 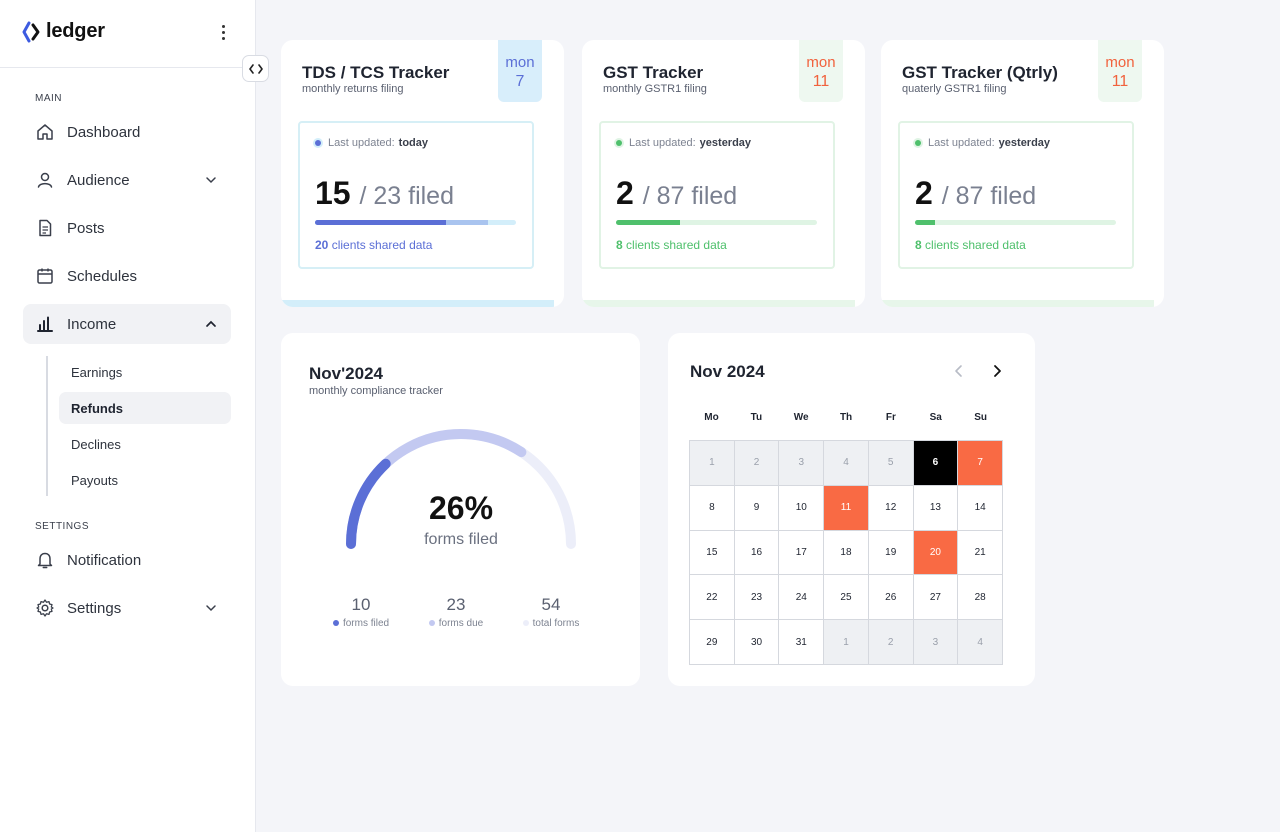 What do you see at coordinates (757, 642) in the screenshot?
I see `calendar-day-cell: 30` at bounding box center [757, 642].